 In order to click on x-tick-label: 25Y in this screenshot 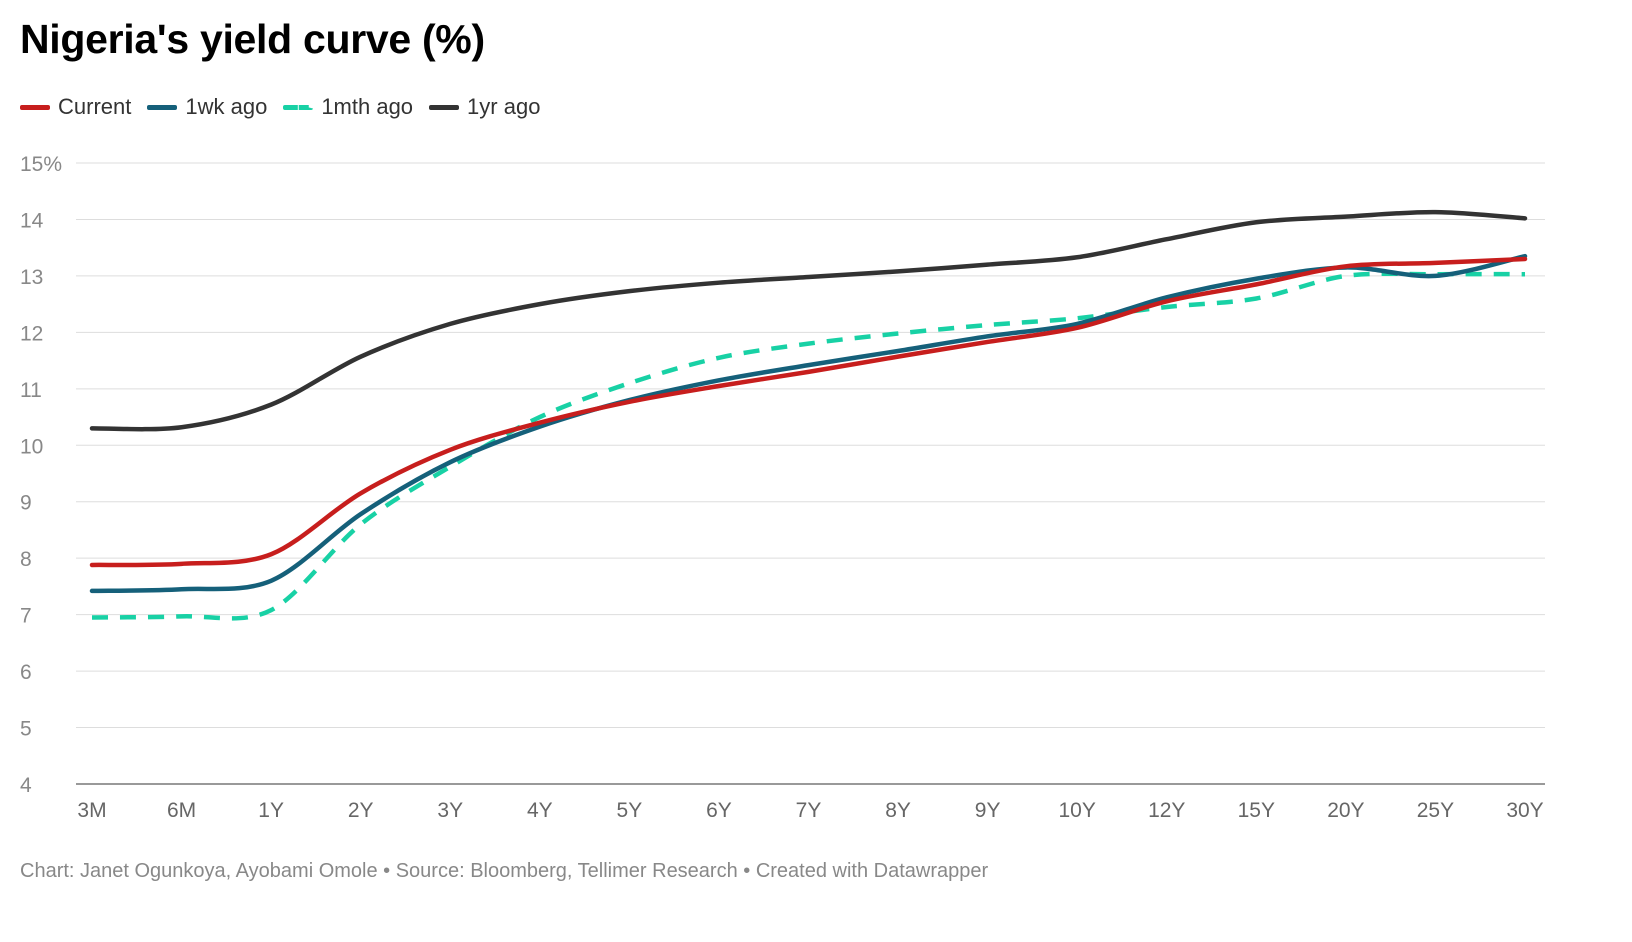, I will do `click(1435, 810)`.